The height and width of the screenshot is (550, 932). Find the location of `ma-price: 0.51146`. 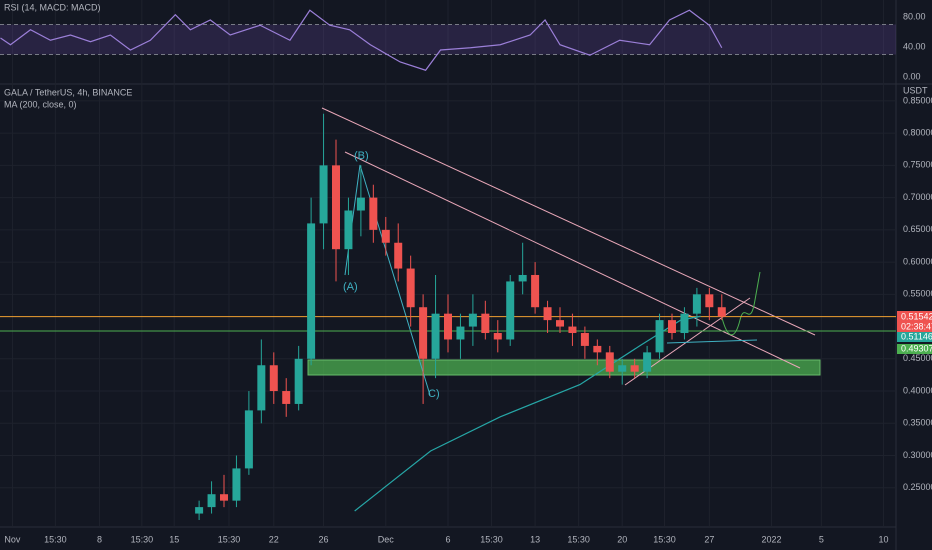

ma-price: 0.51146 is located at coordinates (916, 336).